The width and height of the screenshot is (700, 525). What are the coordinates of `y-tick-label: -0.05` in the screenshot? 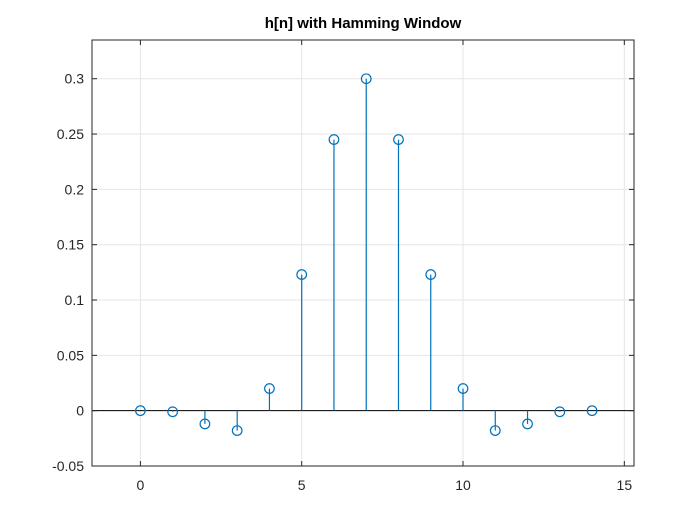 It's located at (68, 466).